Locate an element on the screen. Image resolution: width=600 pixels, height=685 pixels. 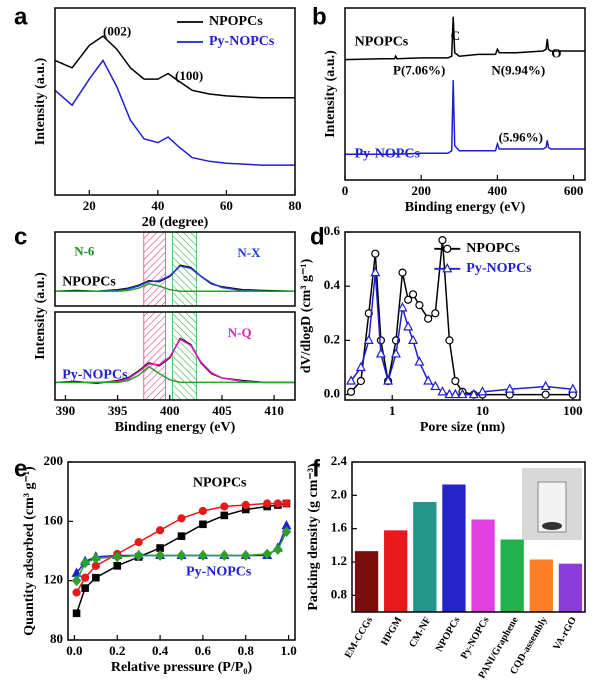
panel-label: b is located at coordinates (319, 16).